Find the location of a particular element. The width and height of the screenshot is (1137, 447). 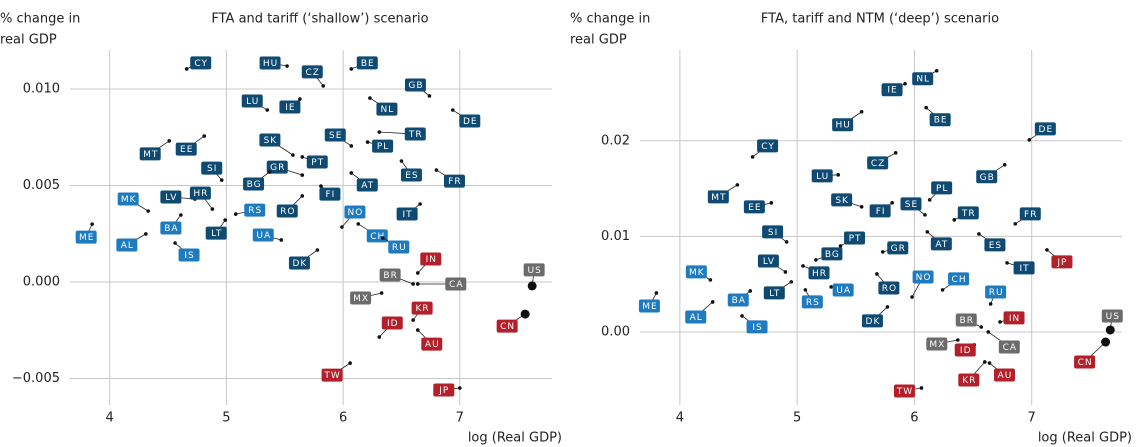

point-label: CA is located at coordinates (456, 285).